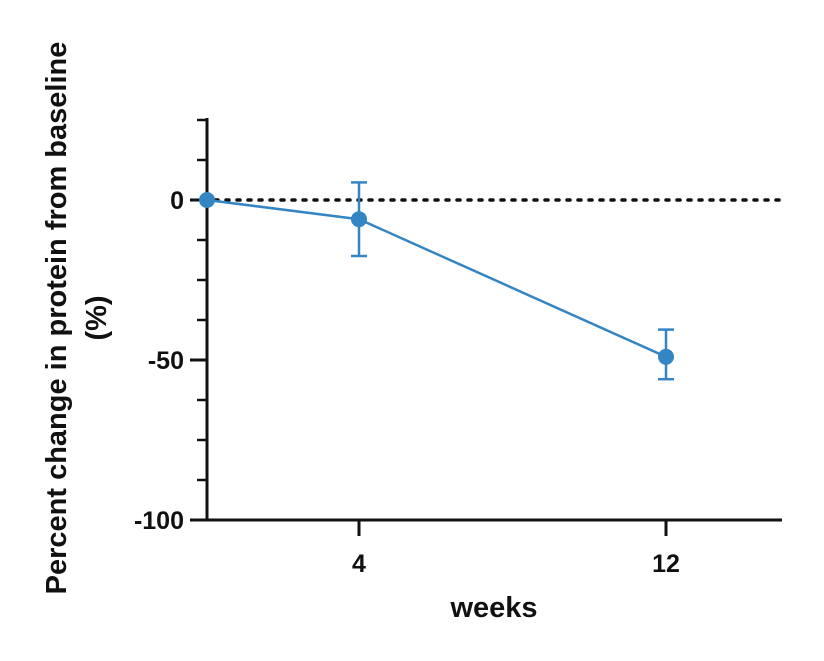 The width and height of the screenshot is (824, 661). I want to click on y-axis-label-line-2: (%), so click(97, 317).